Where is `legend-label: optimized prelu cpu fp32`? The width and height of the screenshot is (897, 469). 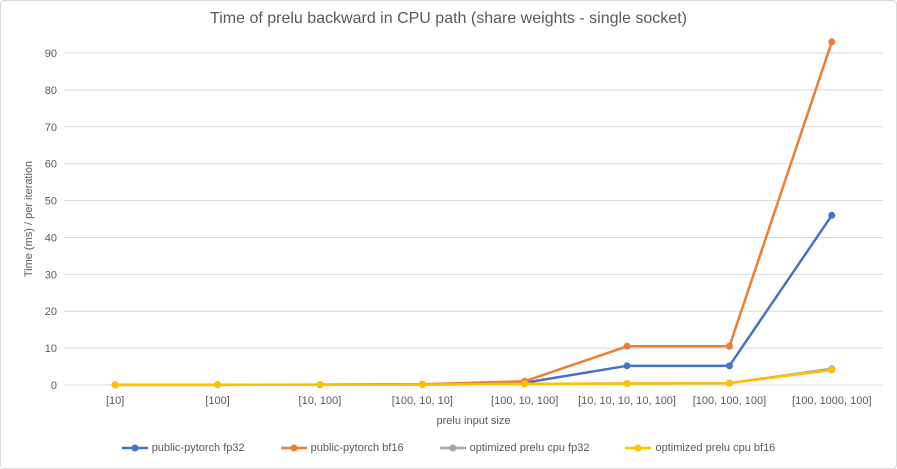 legend-label: optimized prelu cpu fp32 is located at coordinates (529, 448).